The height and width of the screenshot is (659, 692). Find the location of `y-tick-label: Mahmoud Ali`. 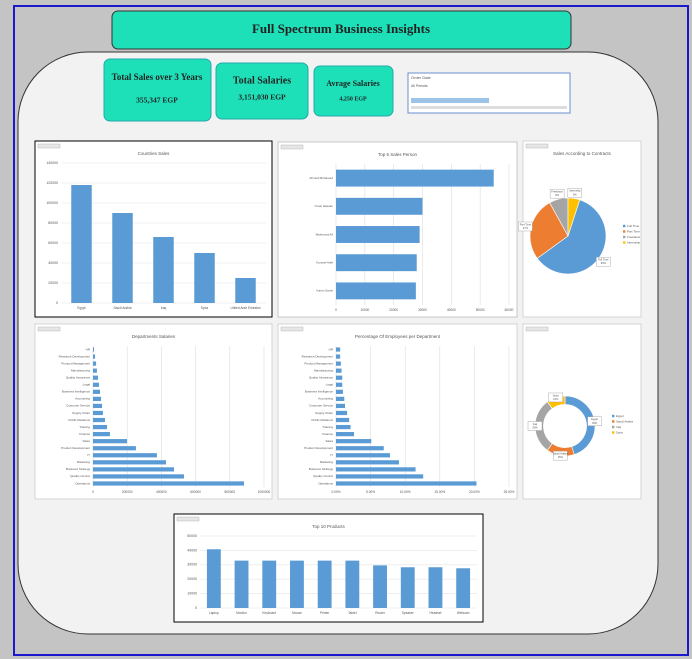

y-tick-label: Mahmoud Ali is located at coordinates (325, 234).